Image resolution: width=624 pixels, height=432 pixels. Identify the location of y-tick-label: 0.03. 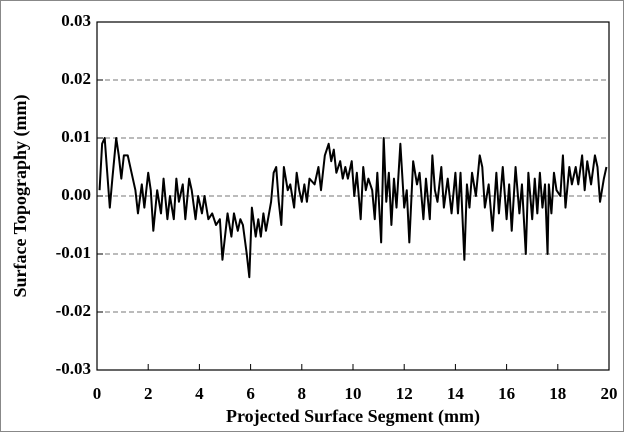
(76, 20).